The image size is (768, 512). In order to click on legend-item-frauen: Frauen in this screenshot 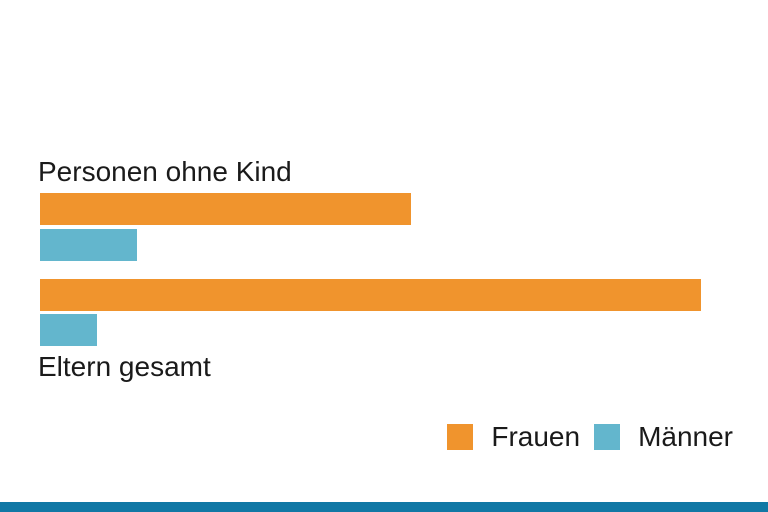, I will do `click(513, 437)`.